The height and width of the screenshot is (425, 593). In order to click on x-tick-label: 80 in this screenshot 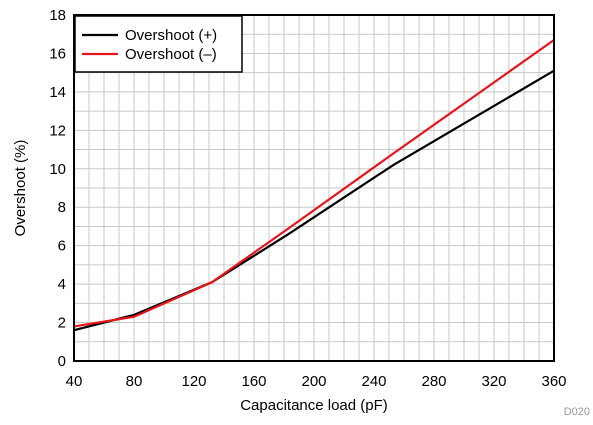, I will do `click(134, 381)`.